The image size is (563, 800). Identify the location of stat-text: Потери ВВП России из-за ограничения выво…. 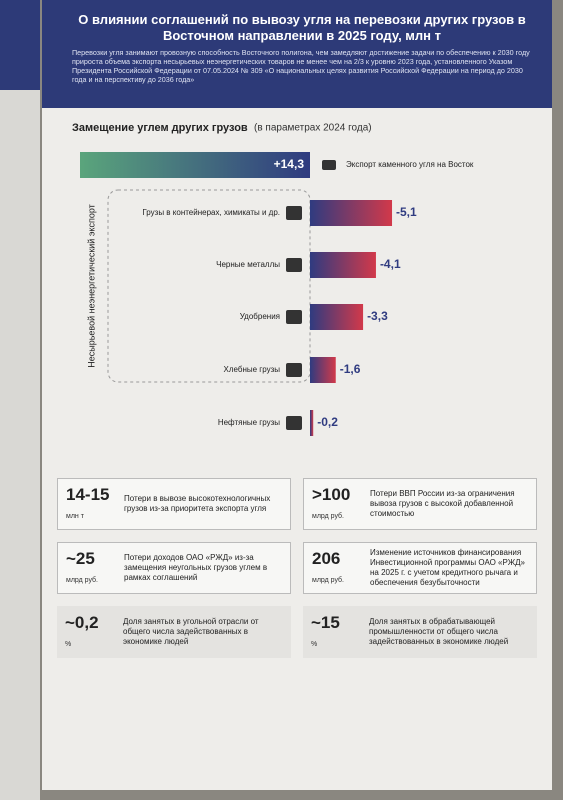
(442, 503).